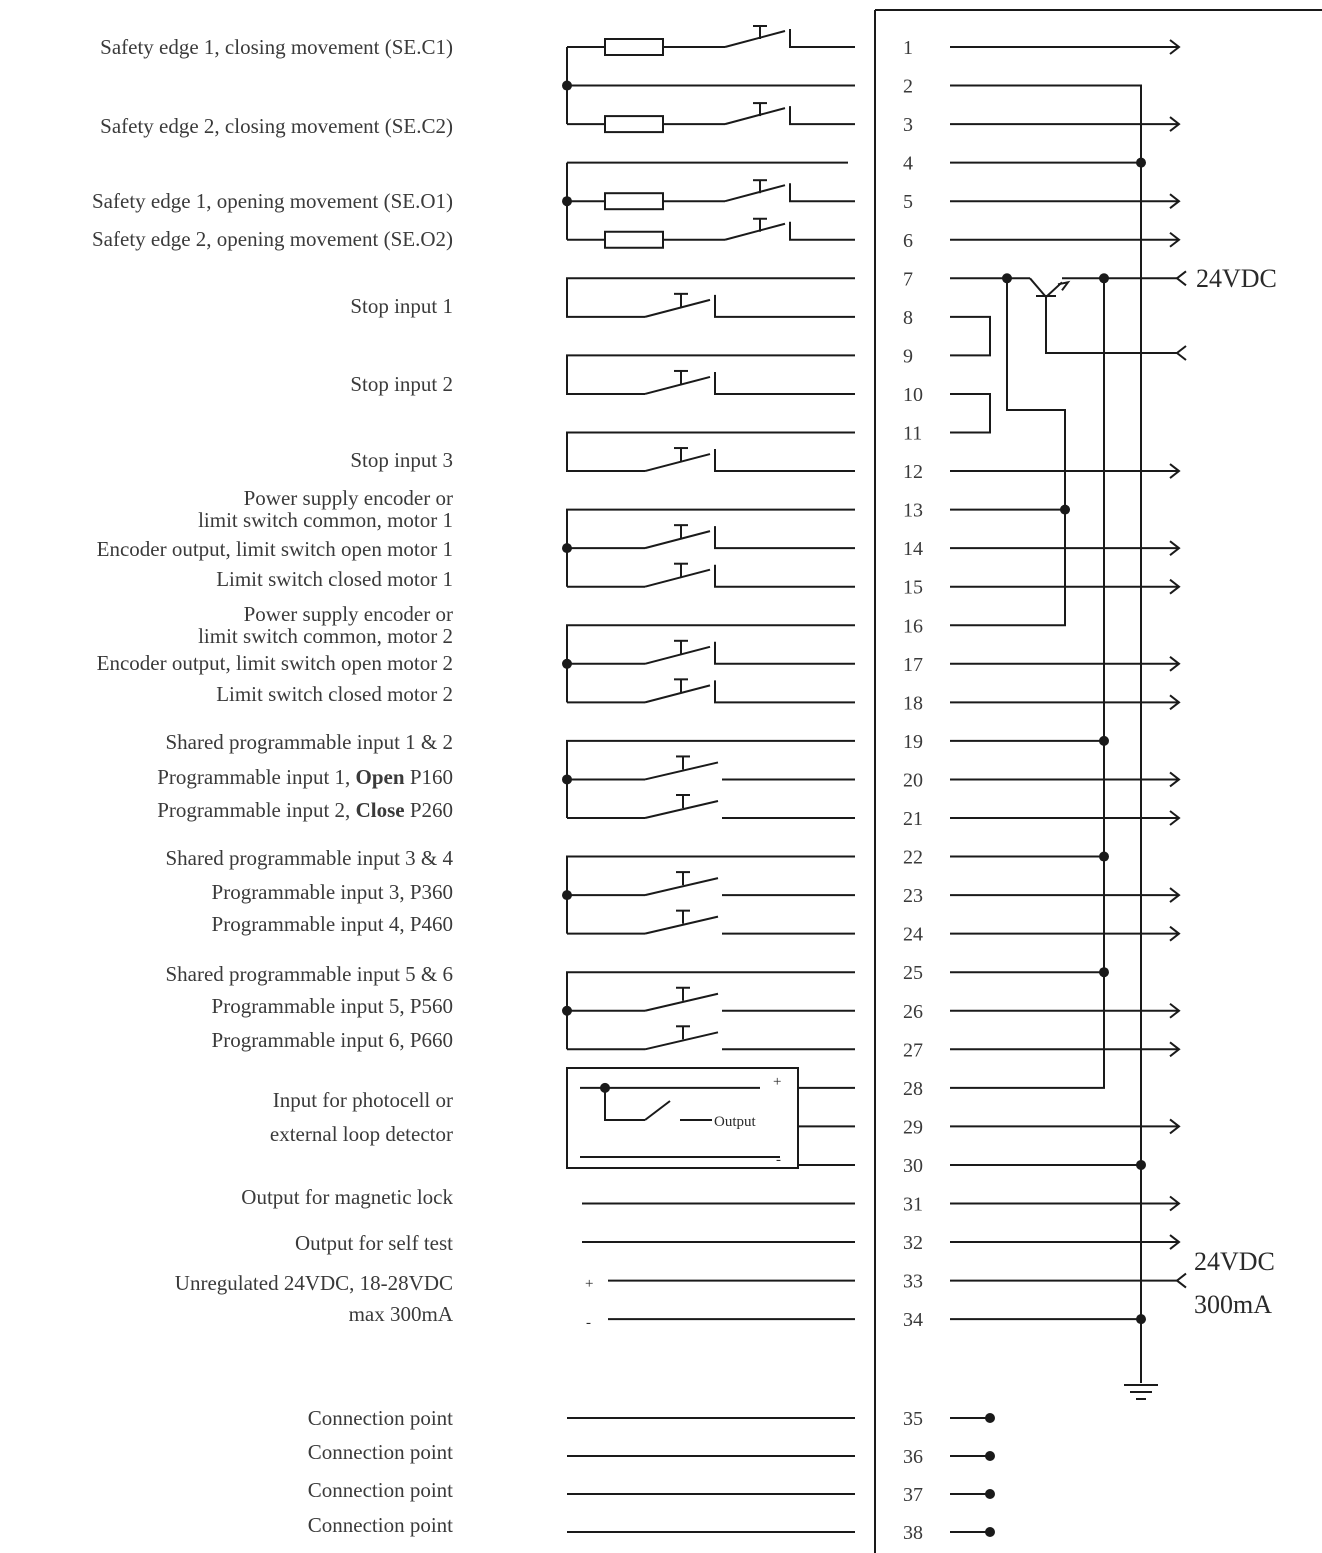 The image size is (1322, 1553). What do you see at coordinates (347, 1197) in the screenshot?
I see `label-maglock: Output for magnetic lock` at bounding box center [347, 1197].